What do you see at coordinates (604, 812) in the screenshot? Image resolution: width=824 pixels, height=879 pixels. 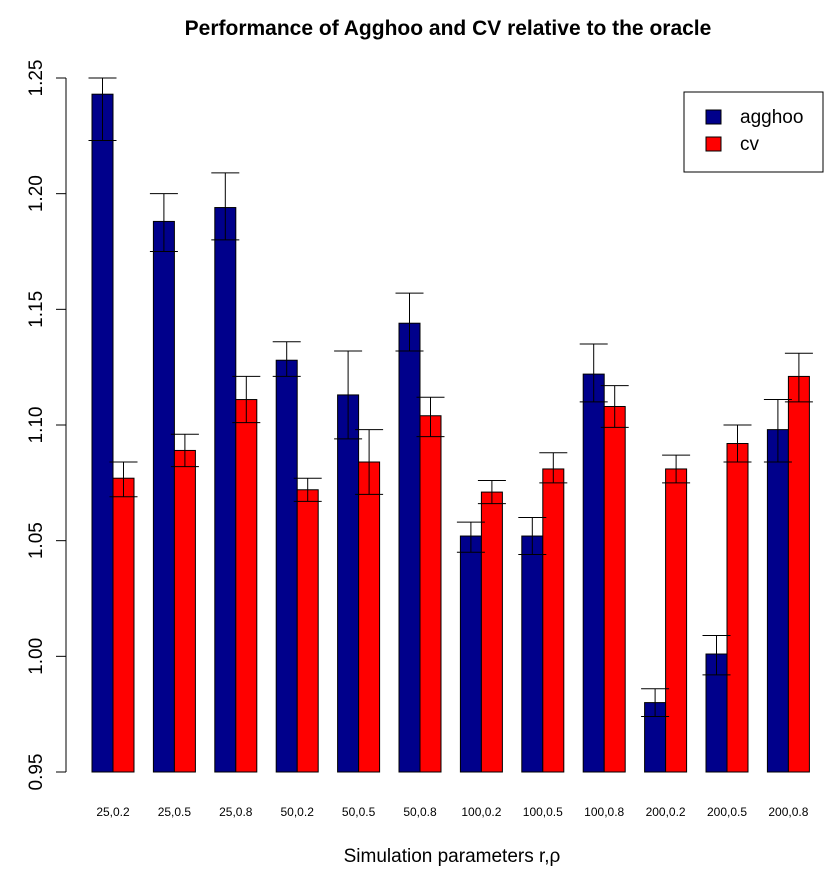 I see `x-tick-label: 100,0.8` at bounding box center [604, 812].